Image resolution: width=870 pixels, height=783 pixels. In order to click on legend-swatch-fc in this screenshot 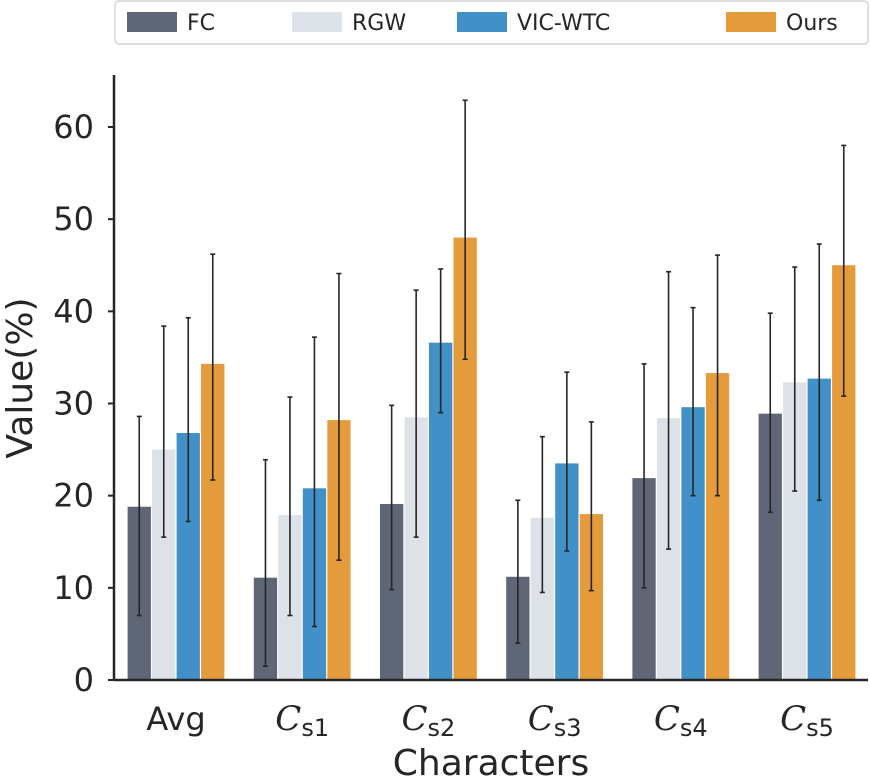, I will do `click(152, 22)`.